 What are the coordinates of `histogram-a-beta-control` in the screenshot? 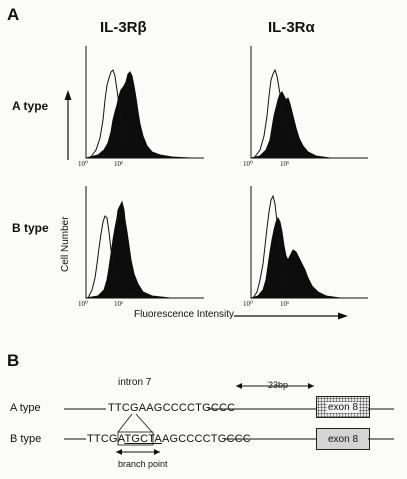 It's located at (117, 114).